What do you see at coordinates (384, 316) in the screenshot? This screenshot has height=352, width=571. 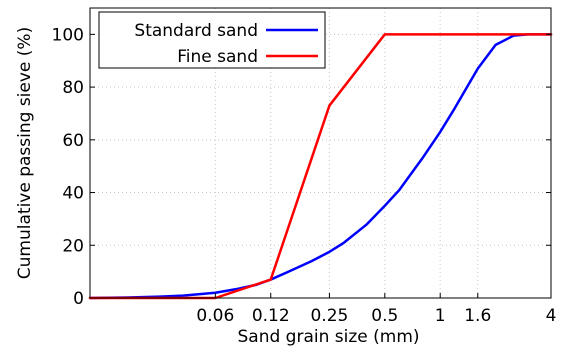 I see `x-tick-label: 0.5` at bounding box center [384, 316].